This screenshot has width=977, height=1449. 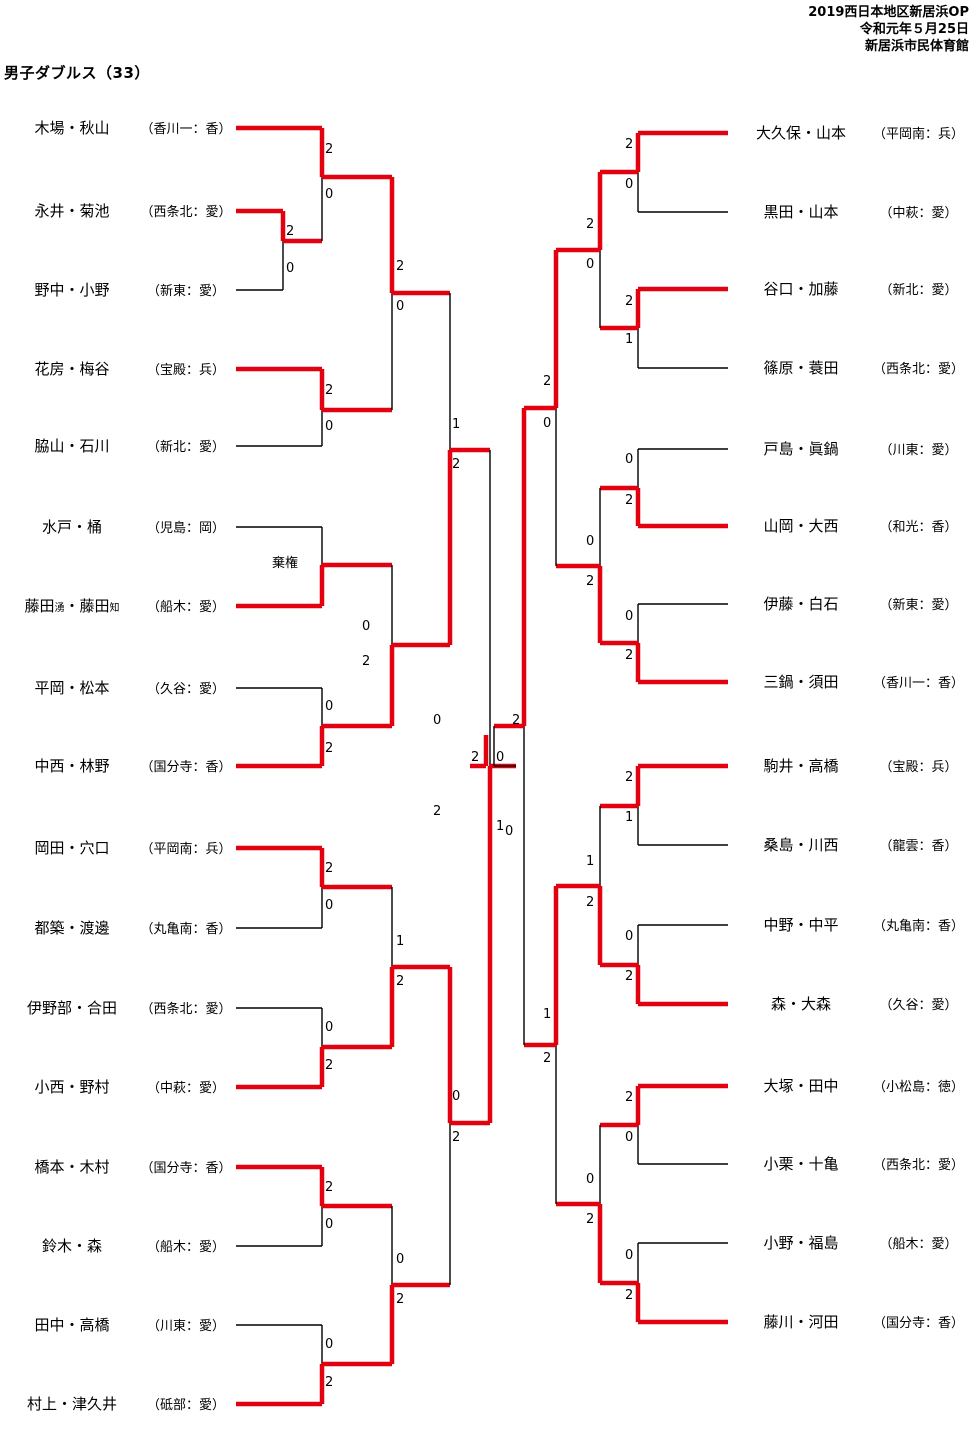 What do you see at coordinates (801, 1243) in the screenshot?
I see `player-name: 小野・福島` at bounding box center [801, 1243].